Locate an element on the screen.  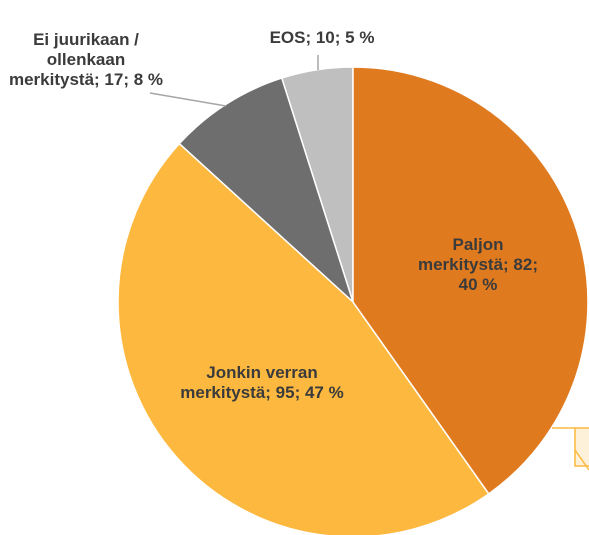
slice-label: EOS; 10; 5 % is located at coordinates (322, 37).